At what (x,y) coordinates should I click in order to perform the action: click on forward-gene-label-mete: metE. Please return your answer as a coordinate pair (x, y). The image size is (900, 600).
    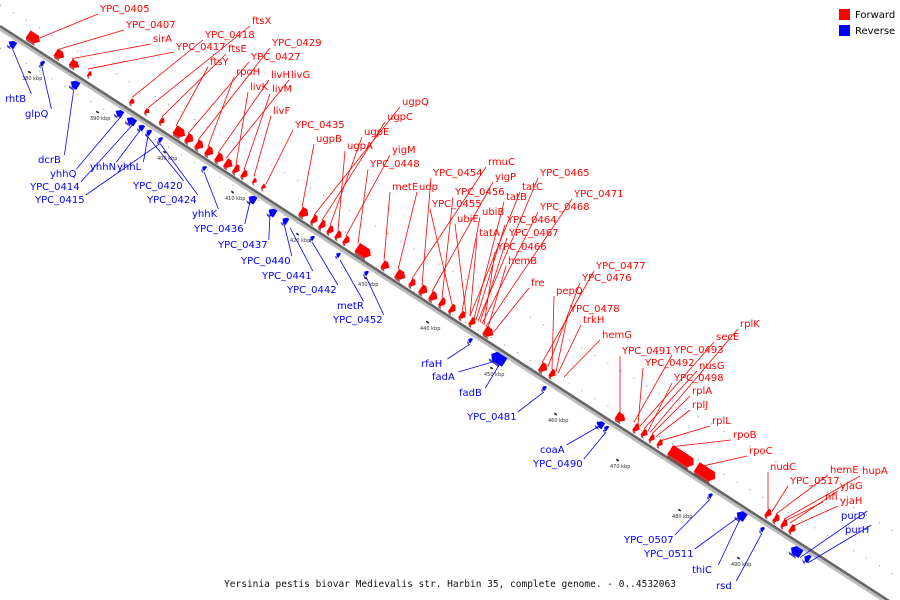
    Looking at the image, I should click on (405, 187).